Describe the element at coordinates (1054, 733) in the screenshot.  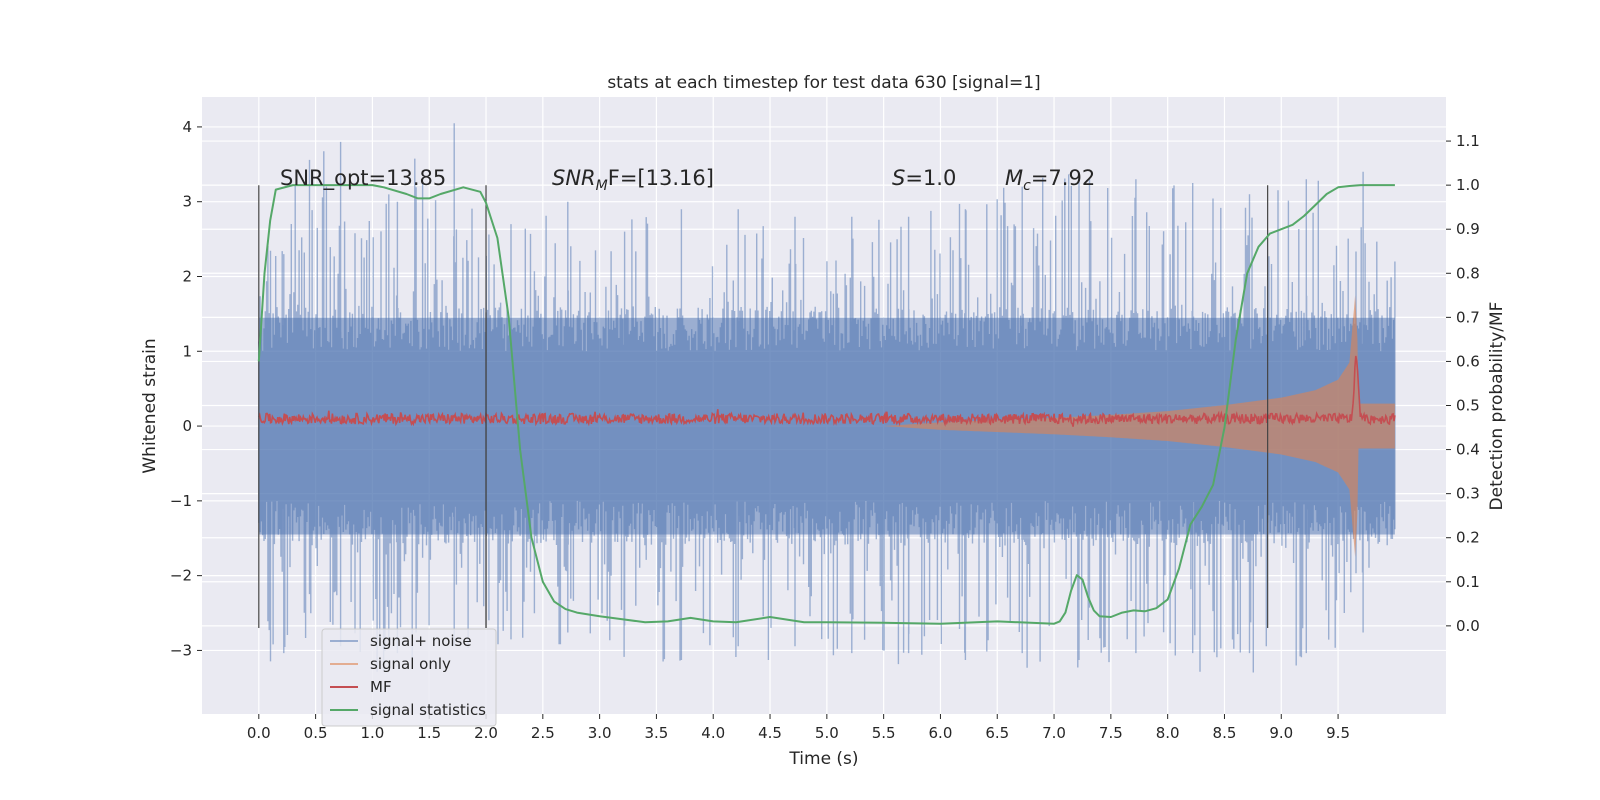
I see `x-tick-label: 7.0` at that location.